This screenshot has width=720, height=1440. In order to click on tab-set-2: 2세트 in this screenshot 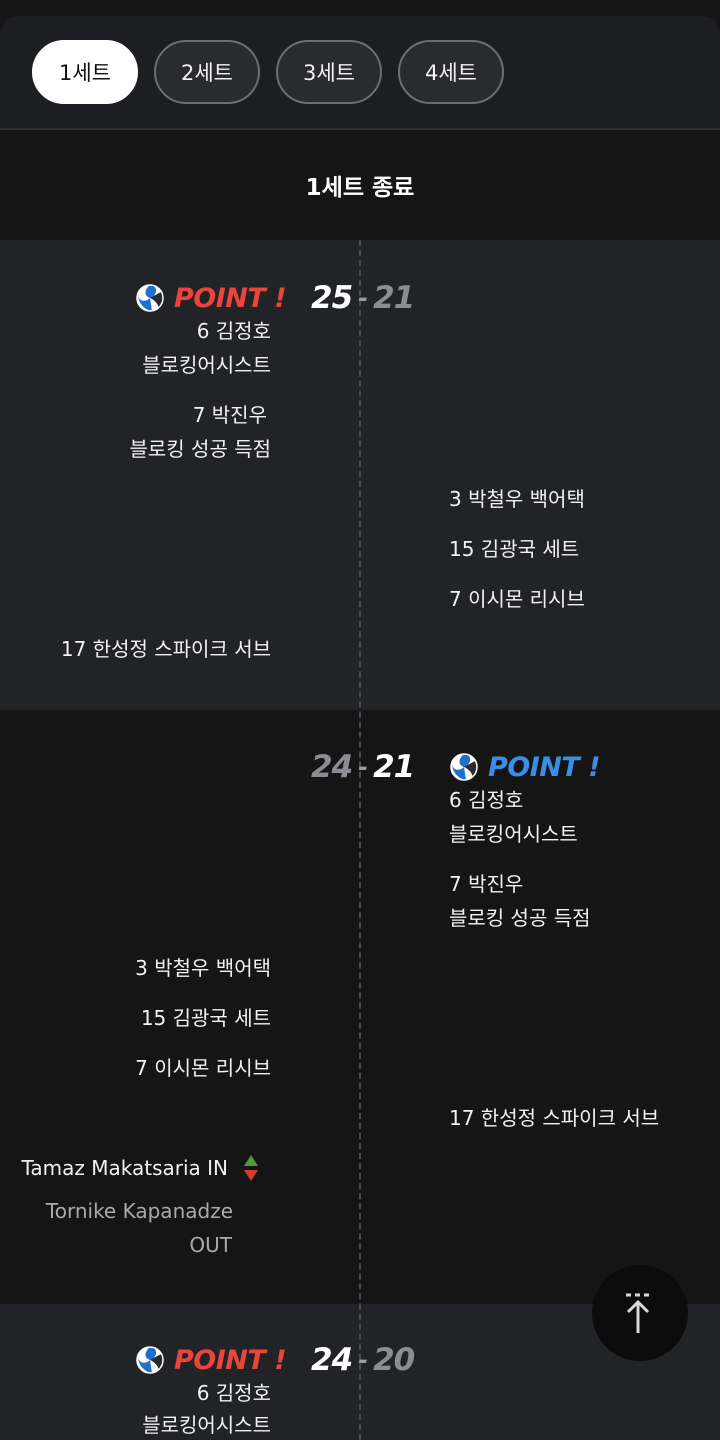, I will do `click(207, 72)`.